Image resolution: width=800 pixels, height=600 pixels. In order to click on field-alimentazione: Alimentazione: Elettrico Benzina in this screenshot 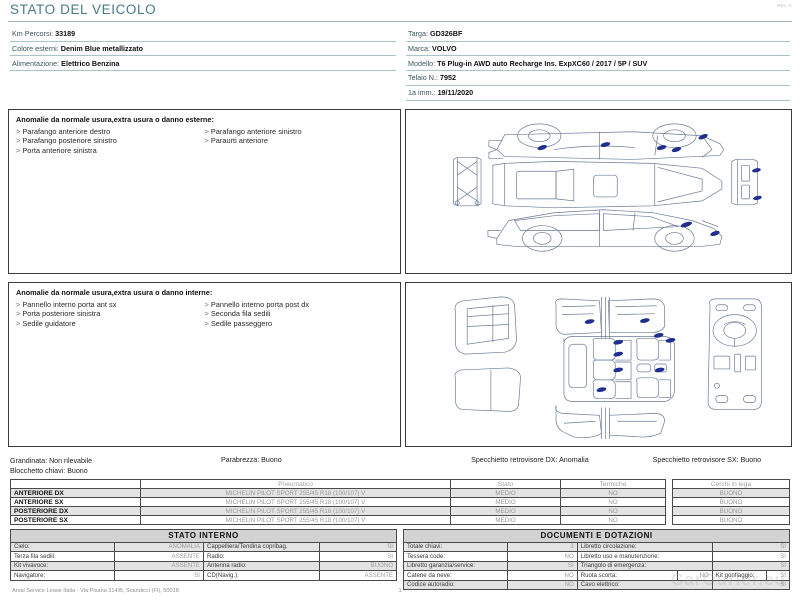, I will do `click(203, 64)`.